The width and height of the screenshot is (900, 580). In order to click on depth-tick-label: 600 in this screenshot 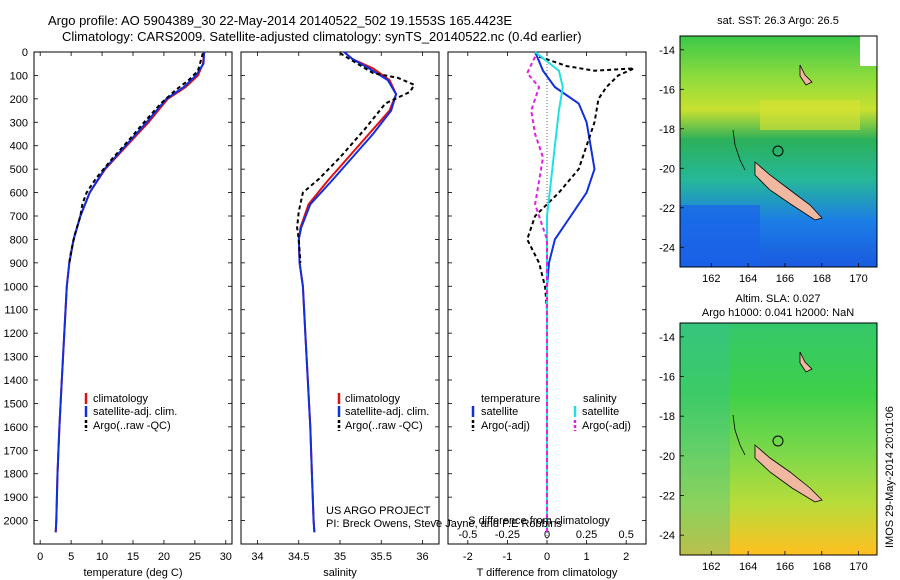, I will do `click(19, 194)`.